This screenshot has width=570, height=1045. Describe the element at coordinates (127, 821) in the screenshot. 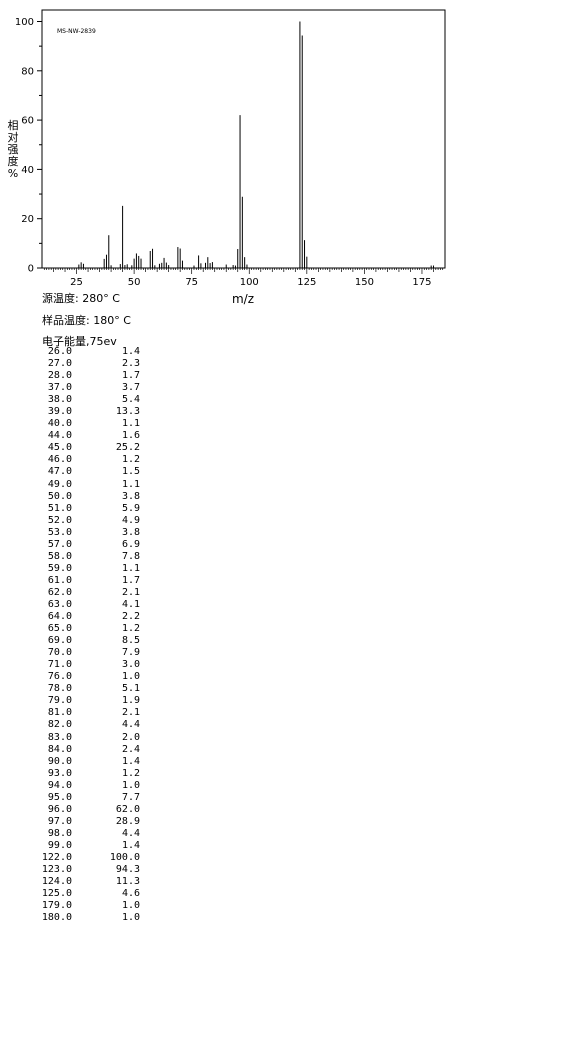

I see `peak-intensity: 28.9` at that location.